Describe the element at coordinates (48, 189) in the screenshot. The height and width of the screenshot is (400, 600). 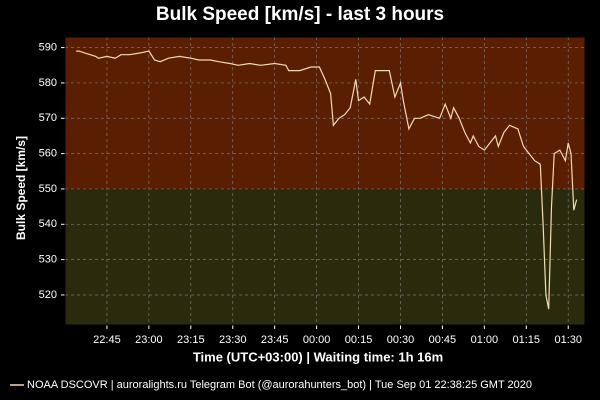
I see `y-tick-label: 550` at that location.